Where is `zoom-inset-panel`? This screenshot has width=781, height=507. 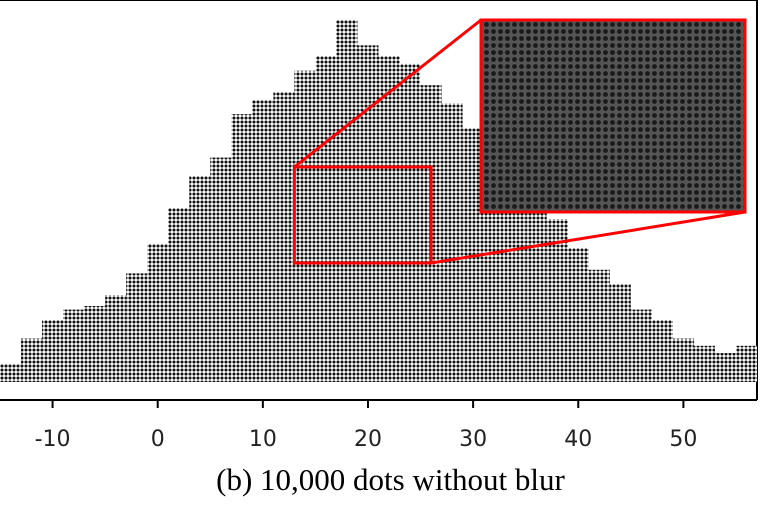 zoom-inset-panel is located at coordinates (613, 116).